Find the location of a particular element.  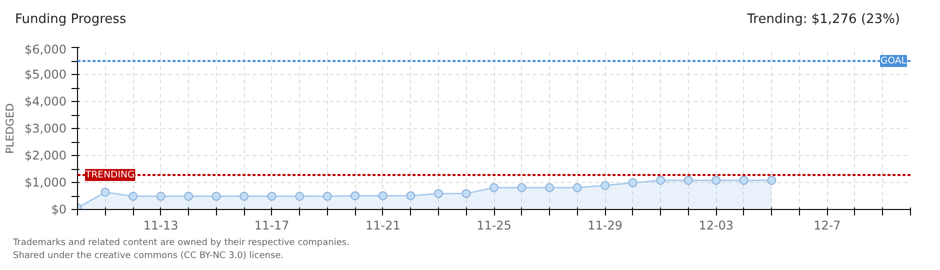

ref-line-label: GOAL is located at coordinates (894, 61).